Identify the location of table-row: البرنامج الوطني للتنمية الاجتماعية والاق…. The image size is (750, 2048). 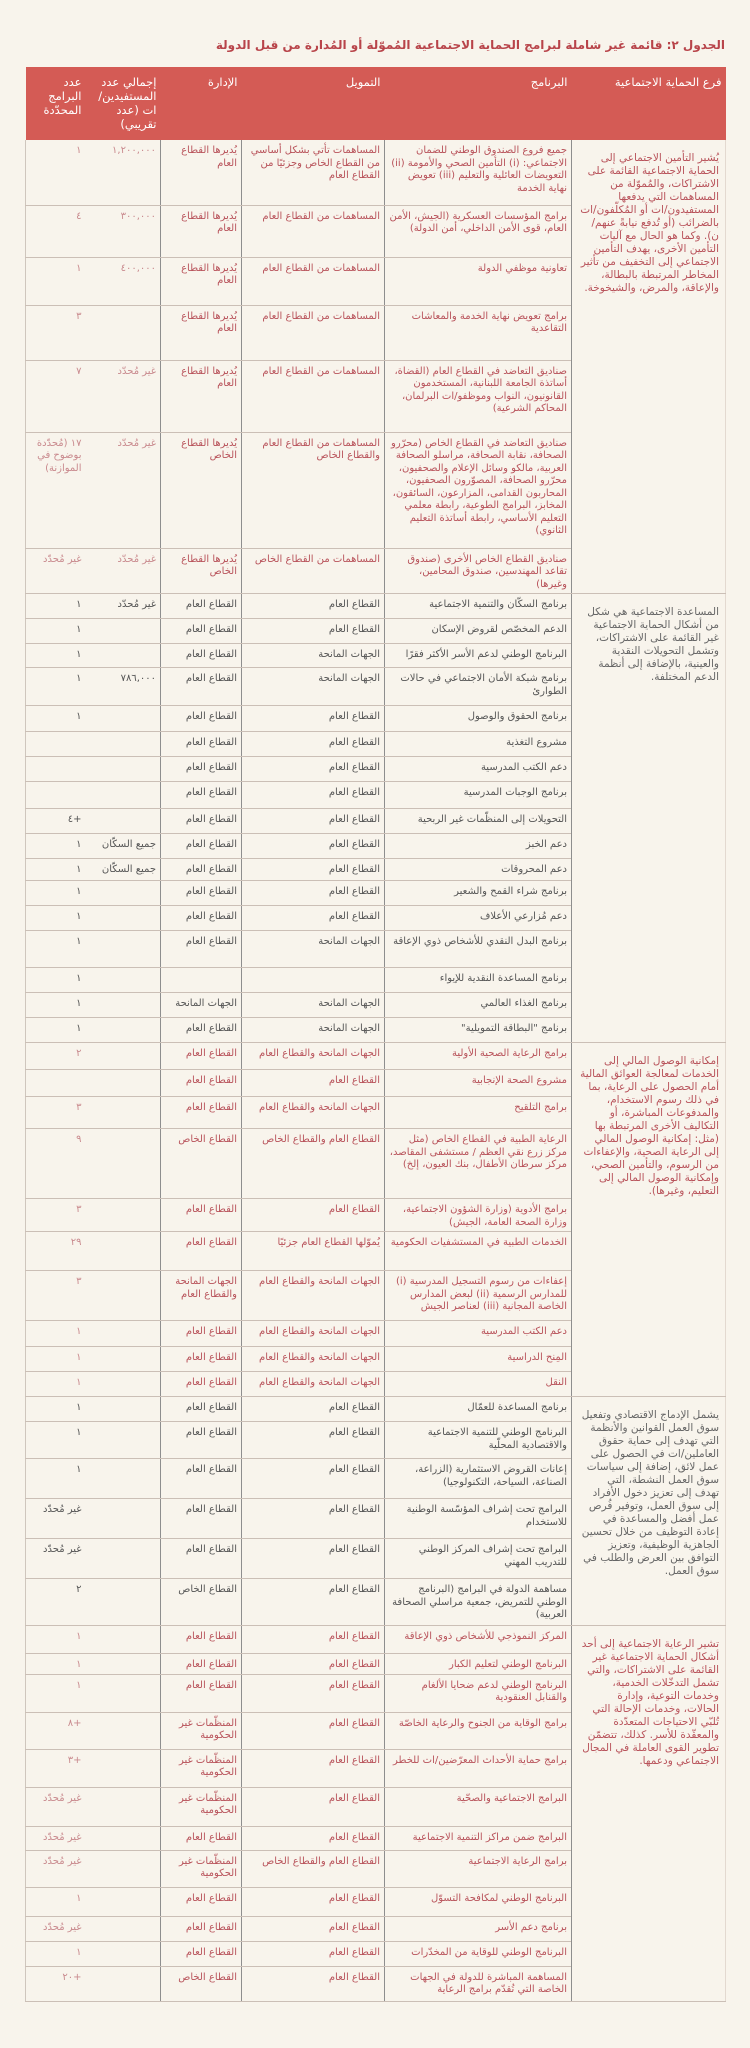
(375, 1440).